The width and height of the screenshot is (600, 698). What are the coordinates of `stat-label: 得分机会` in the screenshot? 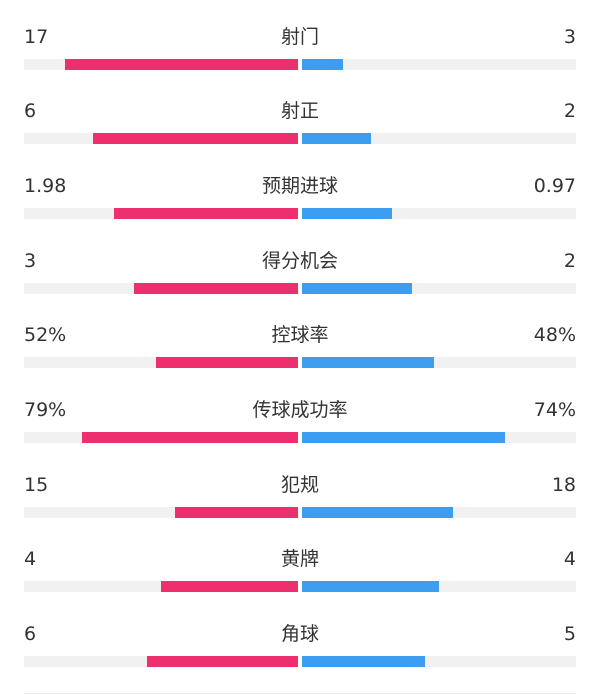 It's located at (299, 261).